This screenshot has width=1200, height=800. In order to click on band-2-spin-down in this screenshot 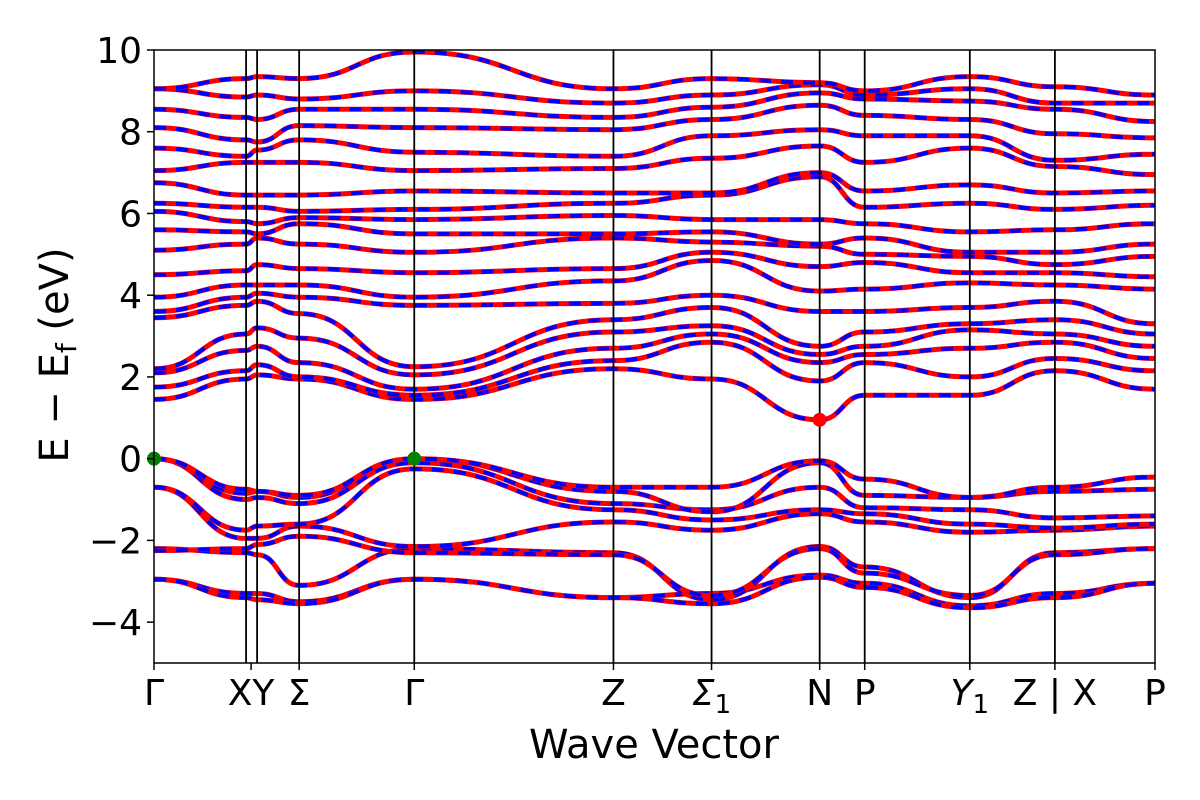, I will do `click(654, 573)`.